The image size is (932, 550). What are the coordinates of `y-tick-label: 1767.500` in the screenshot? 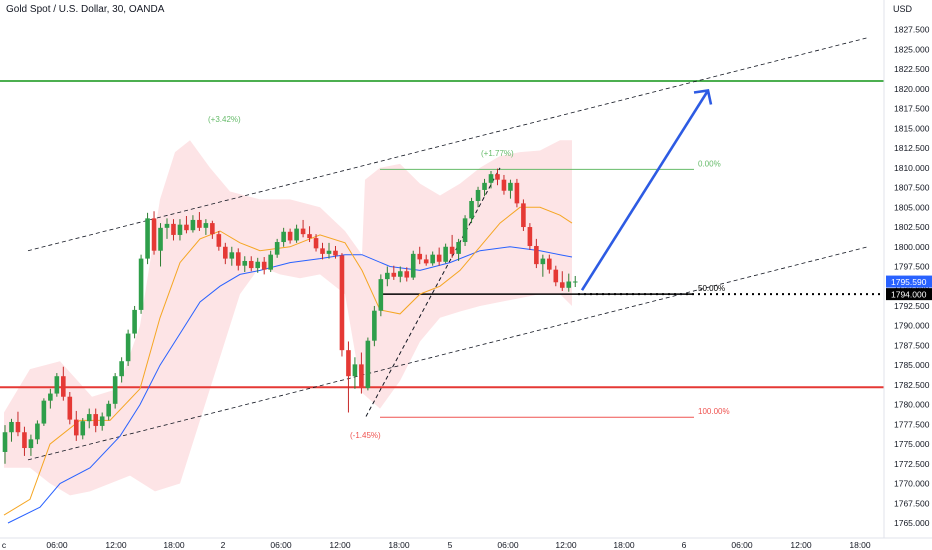 It's located at (912, 503).